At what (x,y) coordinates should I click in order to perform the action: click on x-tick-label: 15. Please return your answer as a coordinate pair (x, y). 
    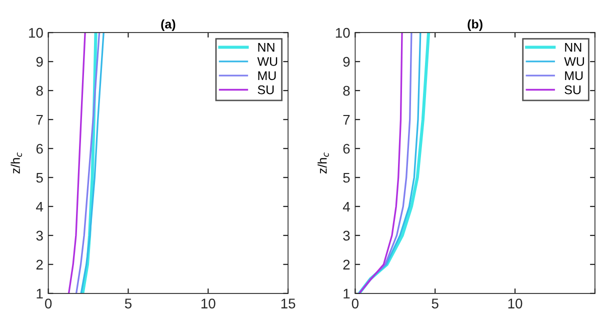
    Looking at the image, I should click on (288, 303).